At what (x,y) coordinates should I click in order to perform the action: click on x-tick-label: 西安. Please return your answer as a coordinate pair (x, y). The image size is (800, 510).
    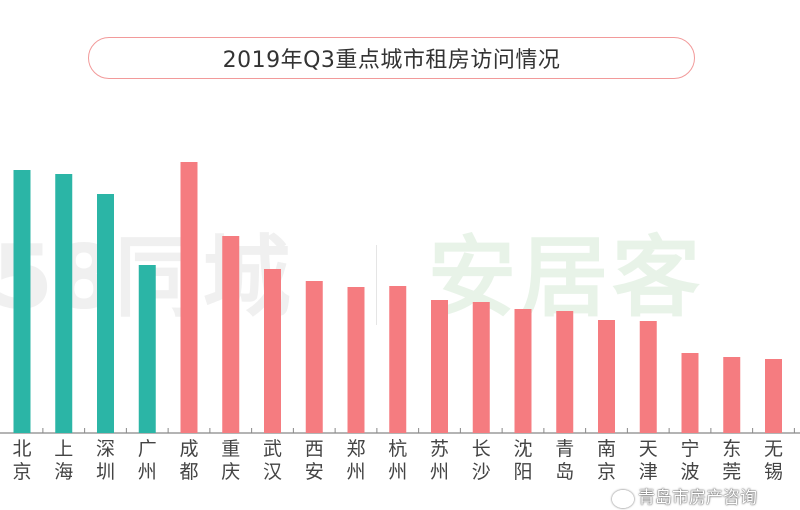
    Looking at the image, I should click on (314, 461).